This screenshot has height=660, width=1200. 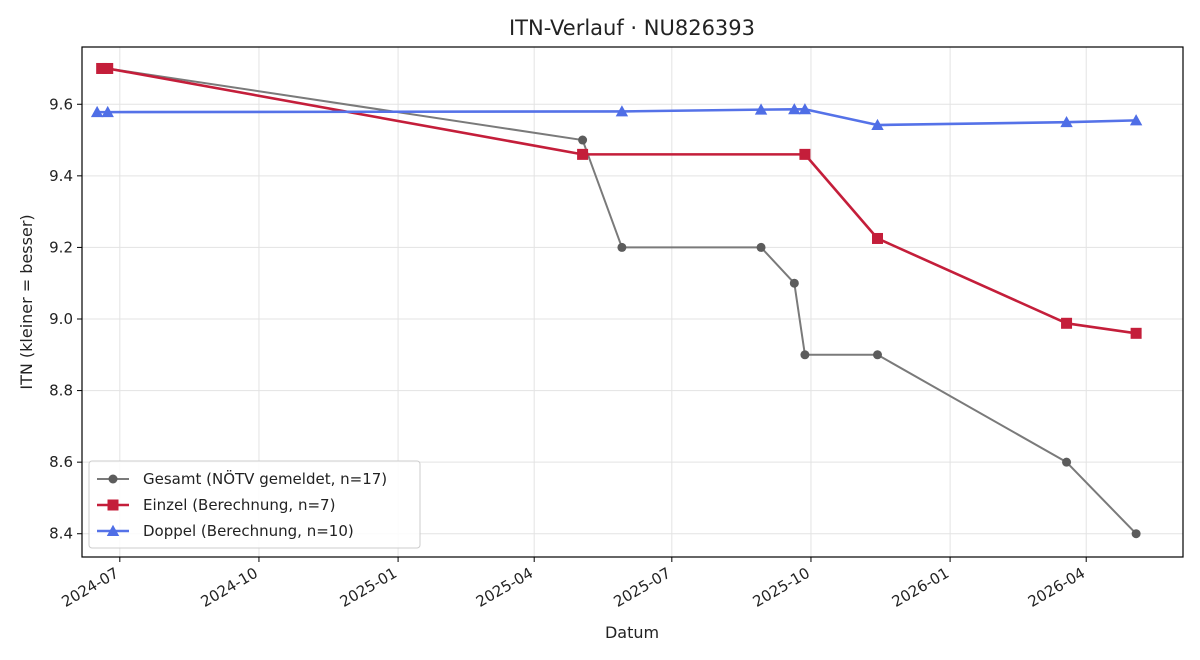 I want to click on legend-label: Einzel (Berechnung, n=7), so click(x=239, y=505).